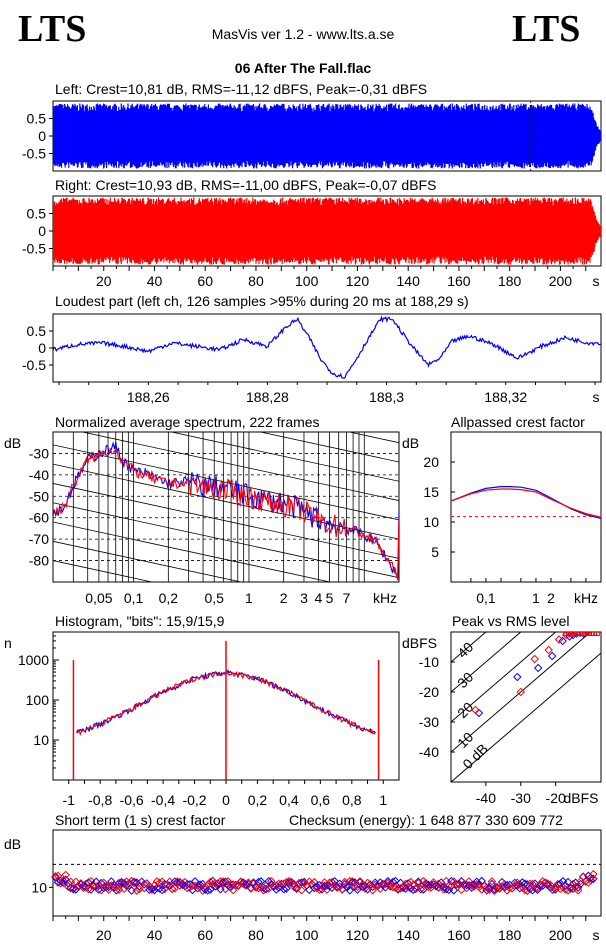 The height and width of the screenshot is (946, 606). I want to click on crest-xtick-label: 1, so click(536, 598).